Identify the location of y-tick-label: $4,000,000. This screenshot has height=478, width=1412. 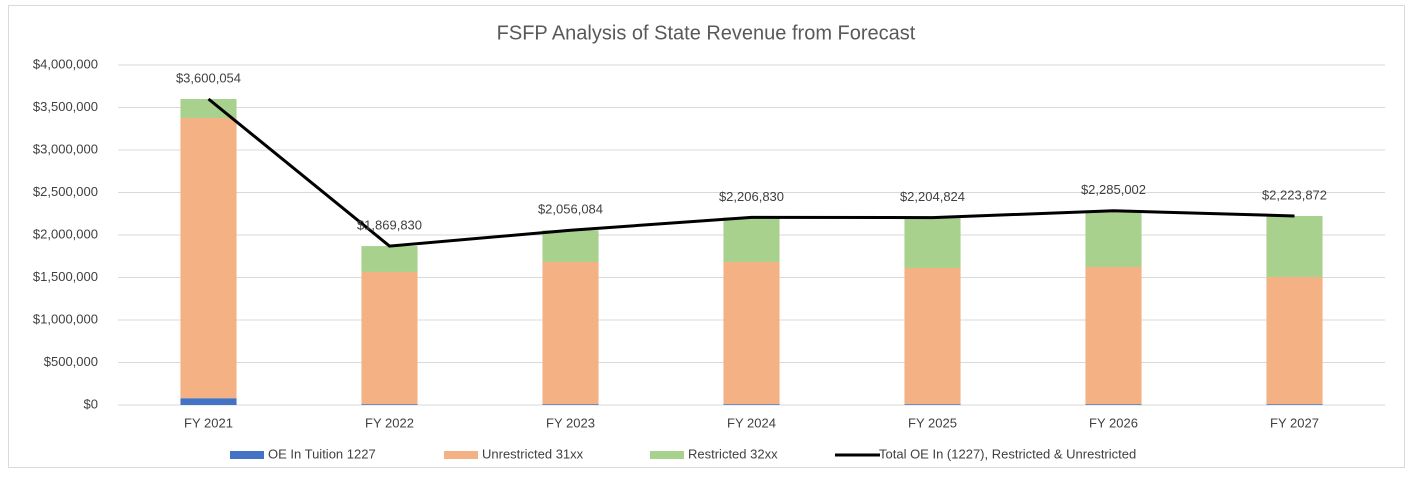
(65, 63).